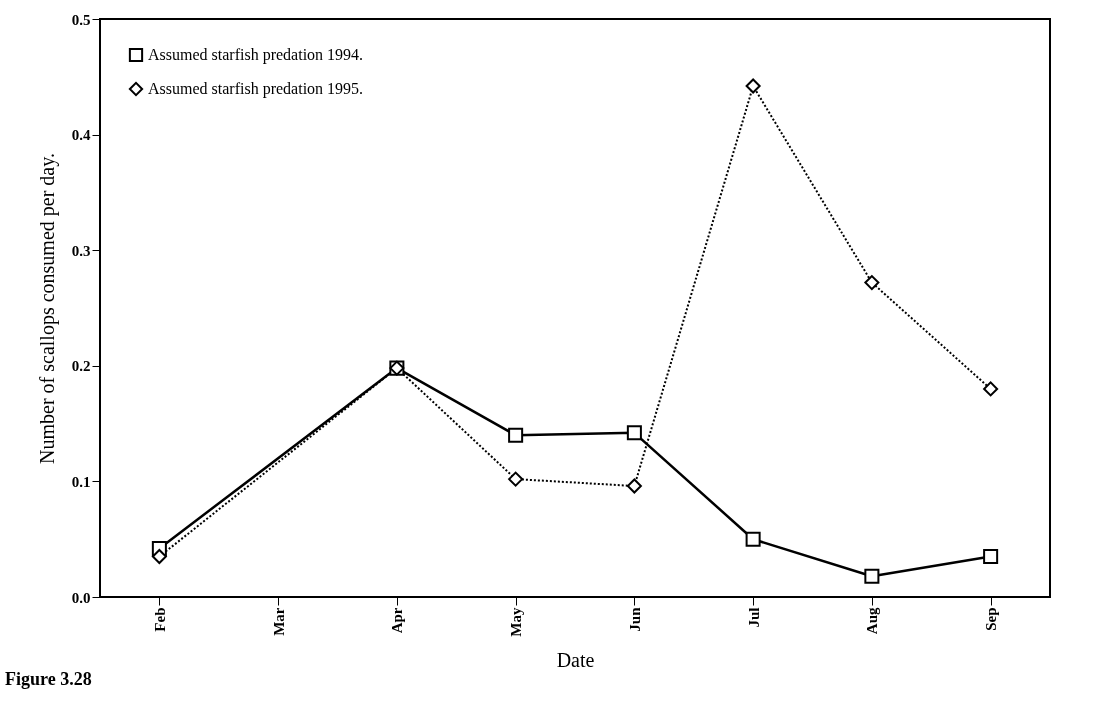  I want to click on x-tick-label: Aug, so click(872, 621).